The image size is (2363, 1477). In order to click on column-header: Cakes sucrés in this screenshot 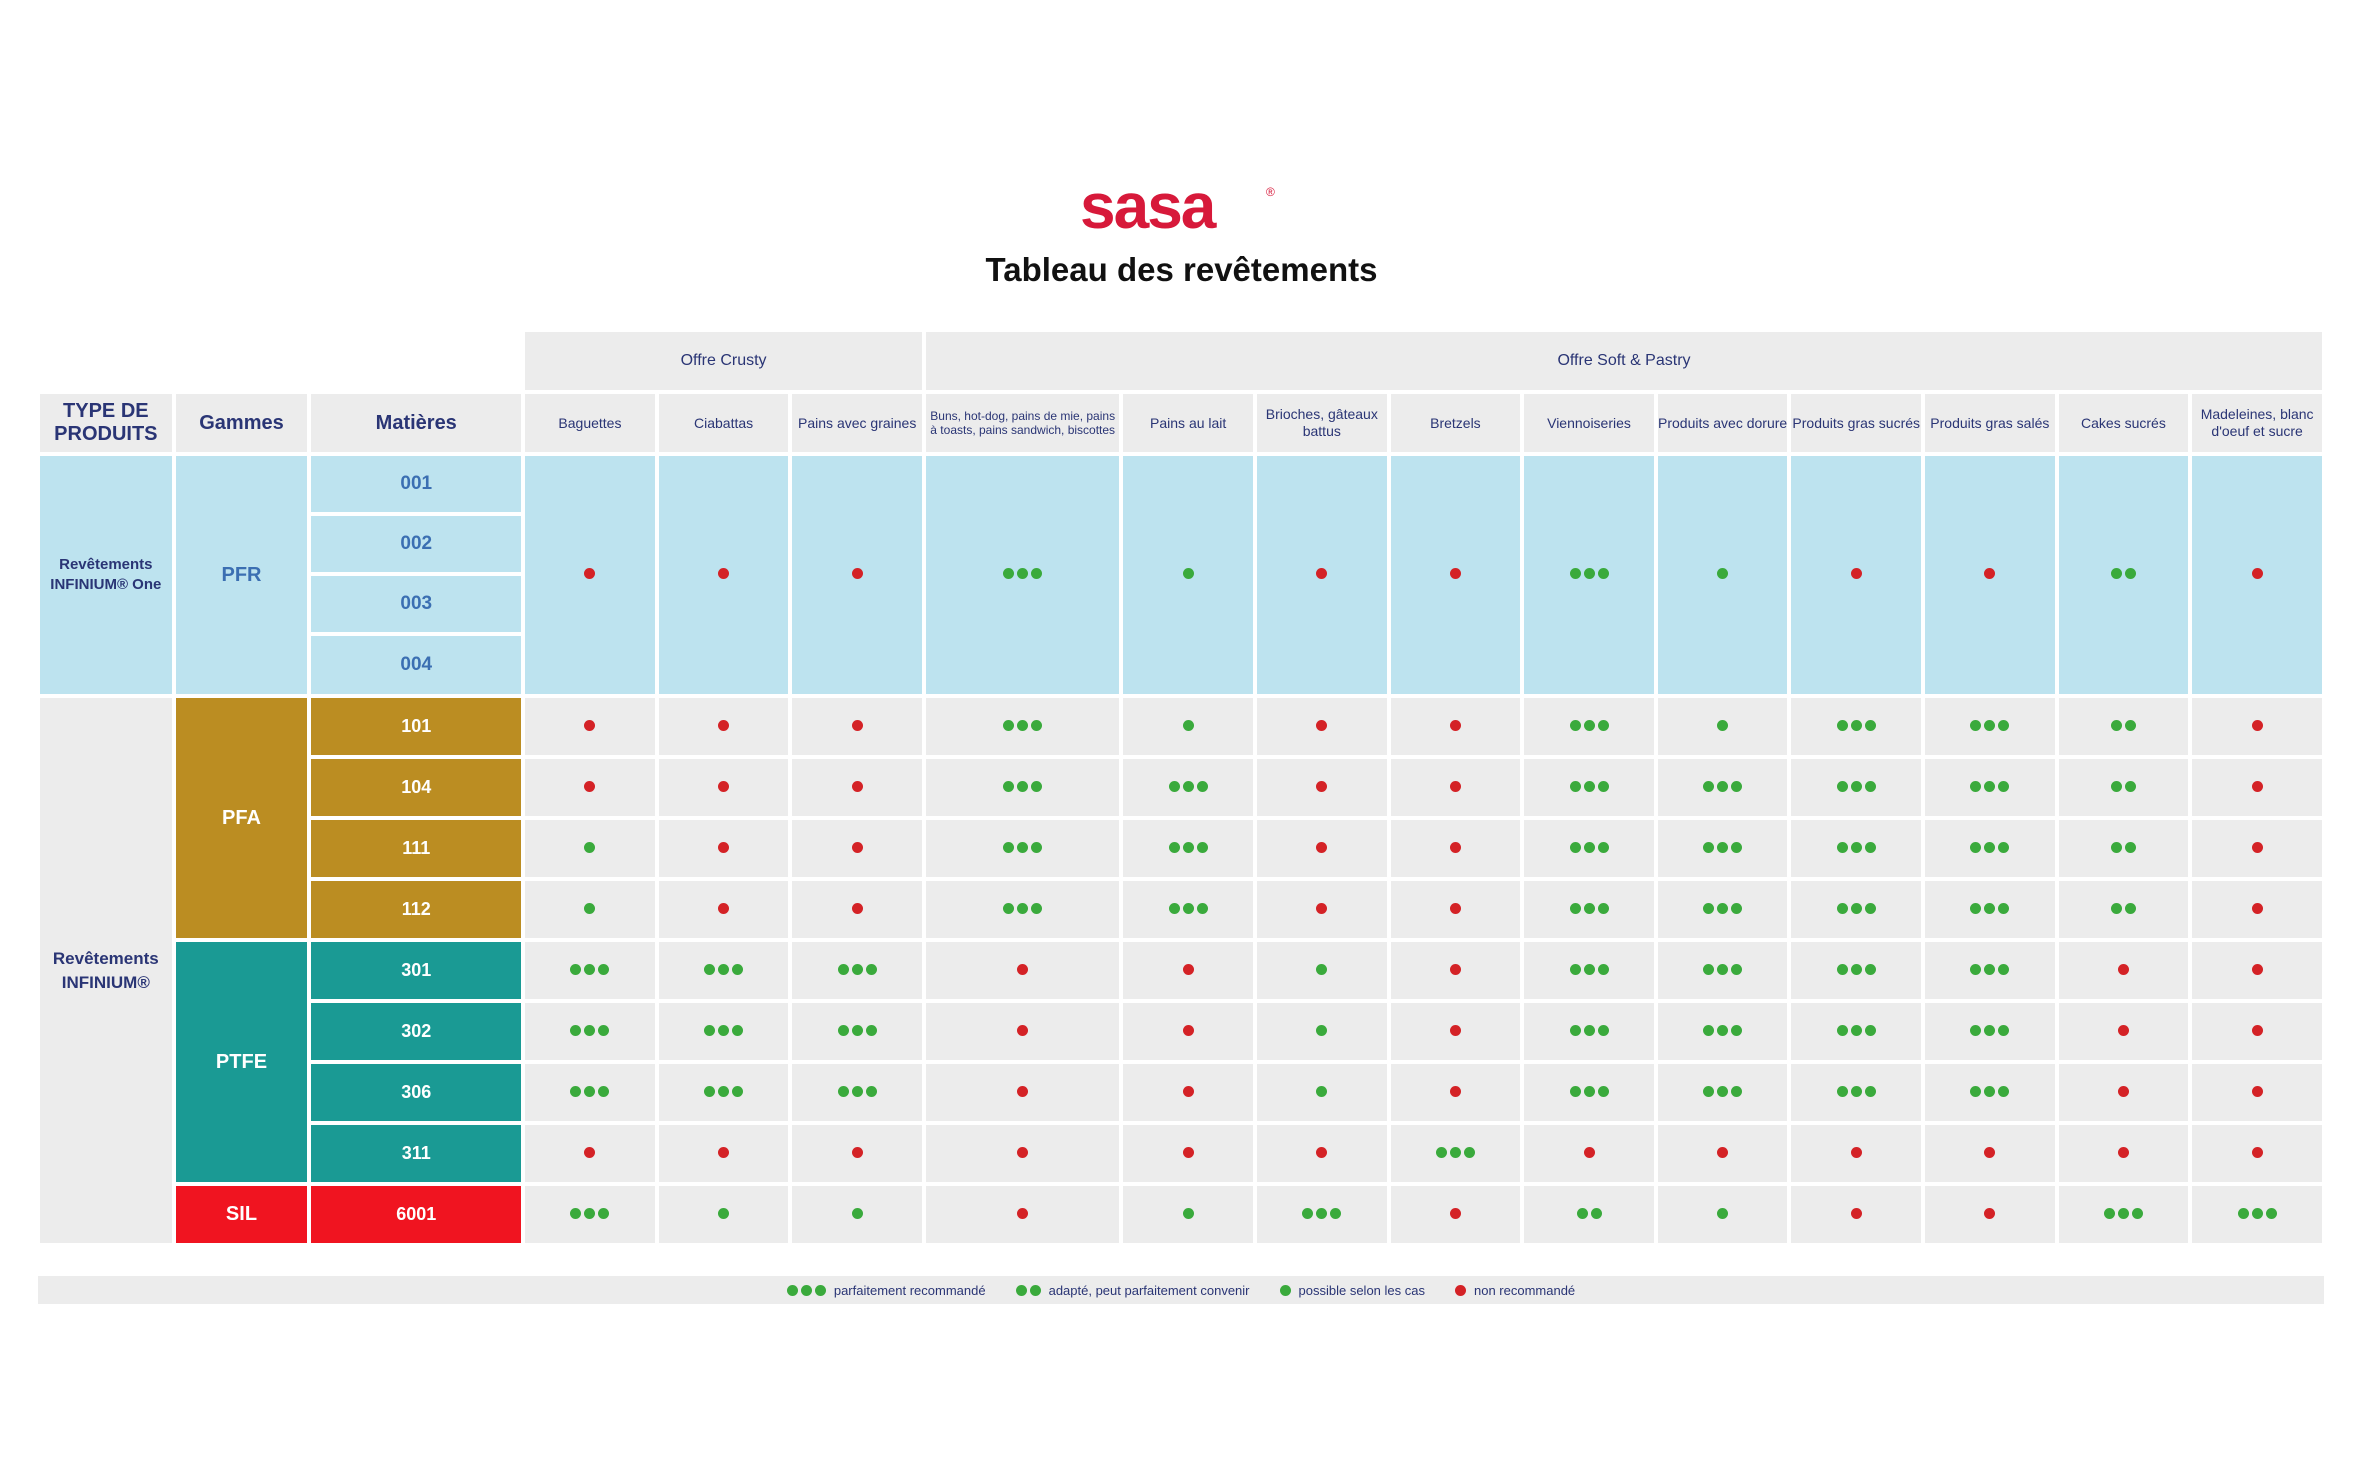, I will do `click(2123, 423)`.